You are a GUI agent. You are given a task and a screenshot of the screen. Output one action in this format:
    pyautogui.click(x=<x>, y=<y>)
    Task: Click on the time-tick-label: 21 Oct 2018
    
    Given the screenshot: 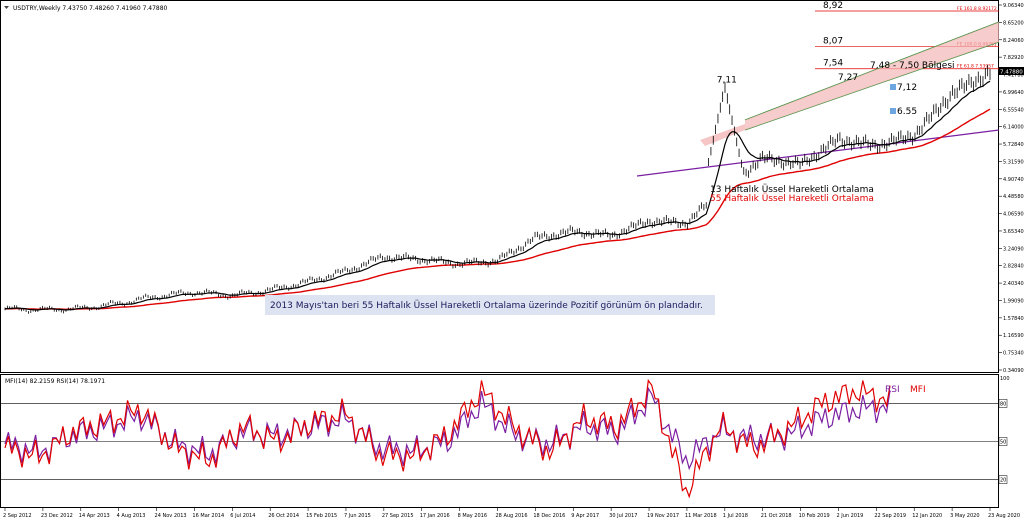 What is the action you would take?
    pyautogui.click(x=776, y=516)
    